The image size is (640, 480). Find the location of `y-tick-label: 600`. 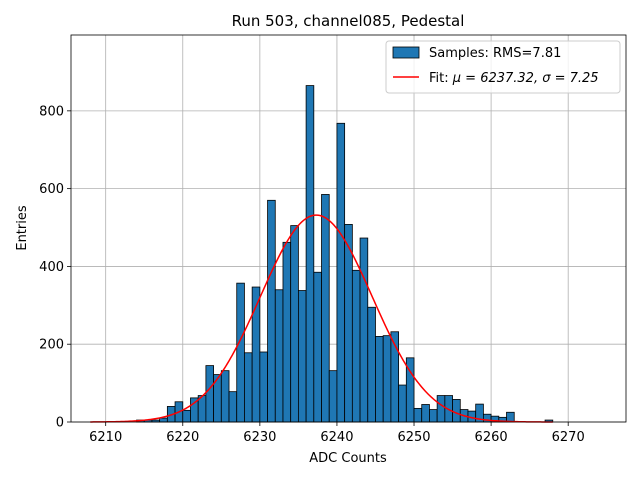

y-tick-label: 600 is located at coordinates (51, 189).